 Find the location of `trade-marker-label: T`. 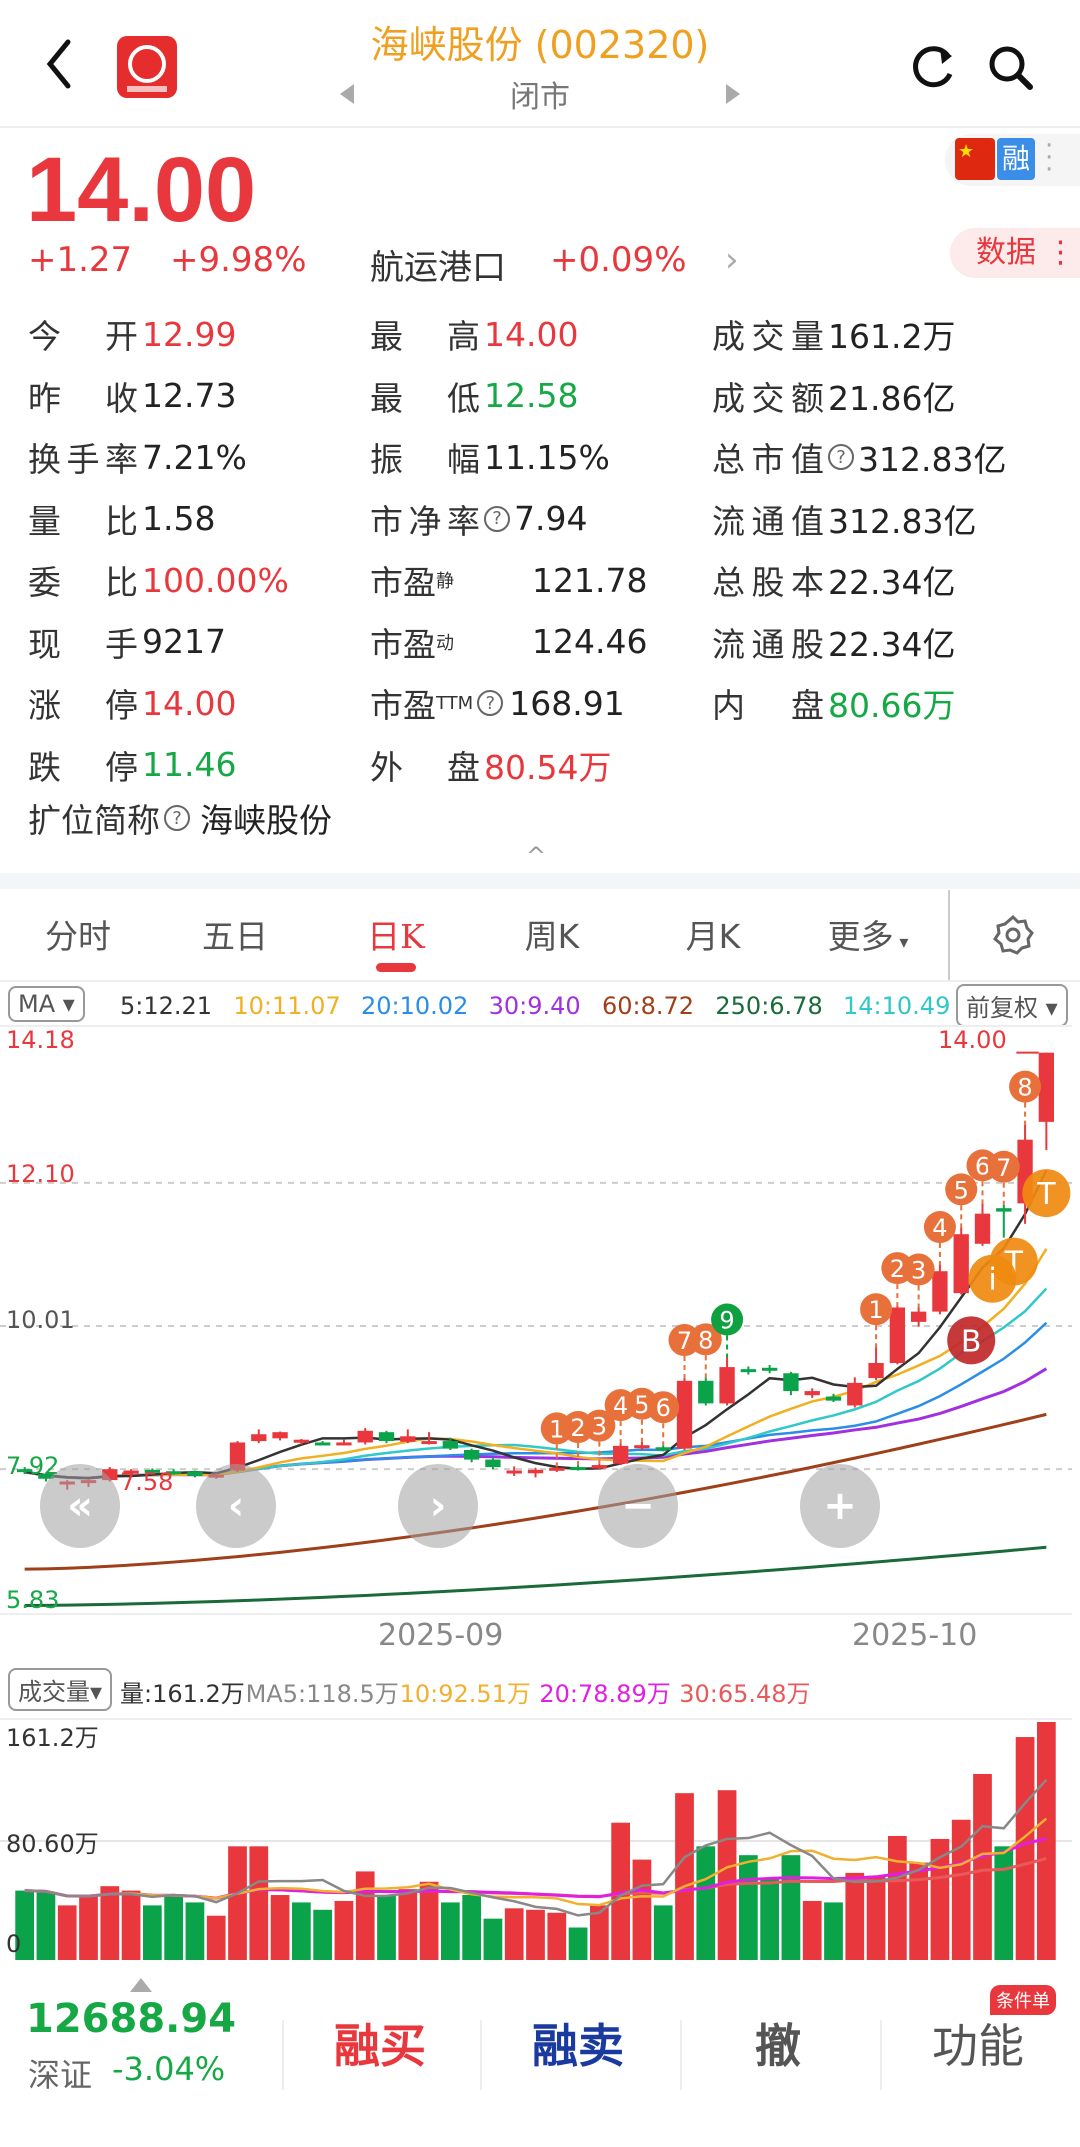

trade-marker-label: T is located at coordinates (1046, 1194).